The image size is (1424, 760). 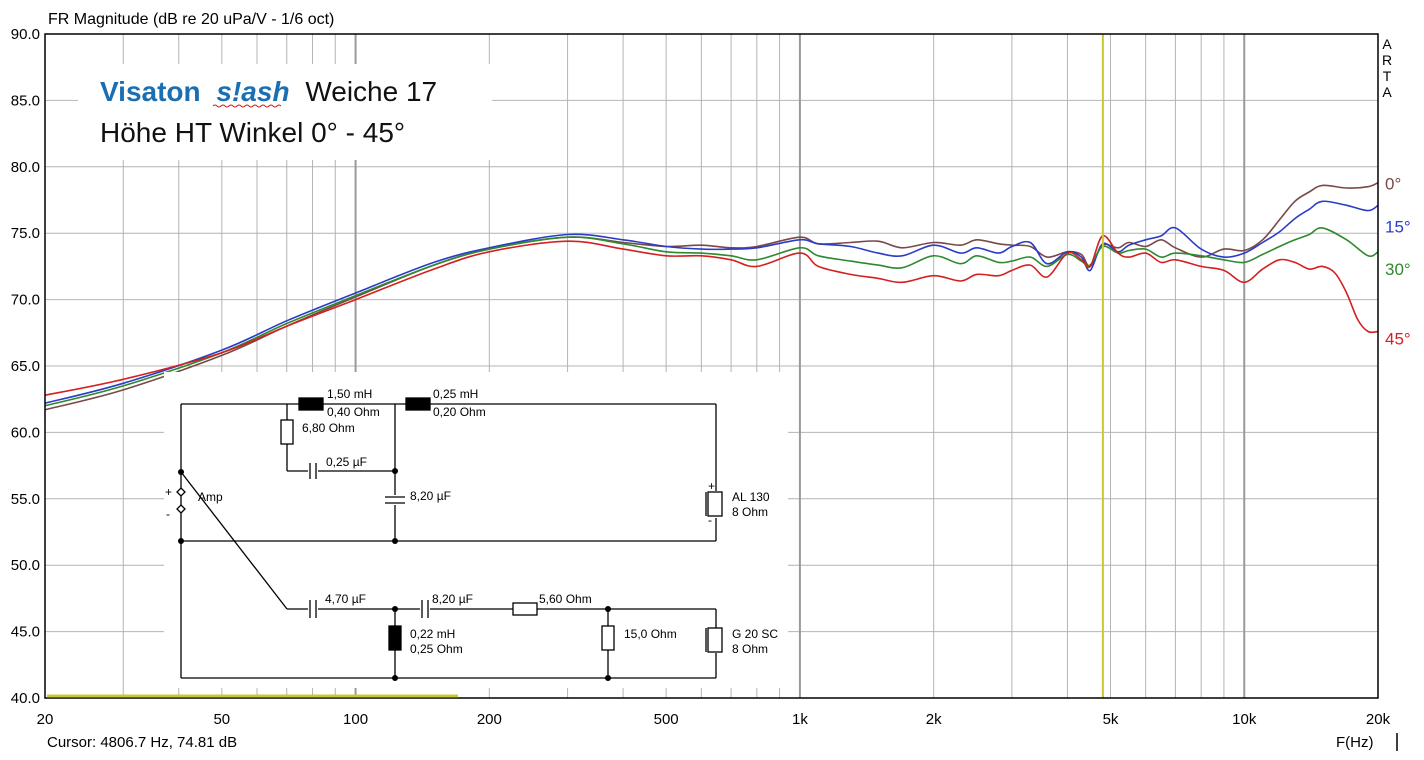 I want to click on svg-text: 5,60 Ohm, so click(x=565, y=599).